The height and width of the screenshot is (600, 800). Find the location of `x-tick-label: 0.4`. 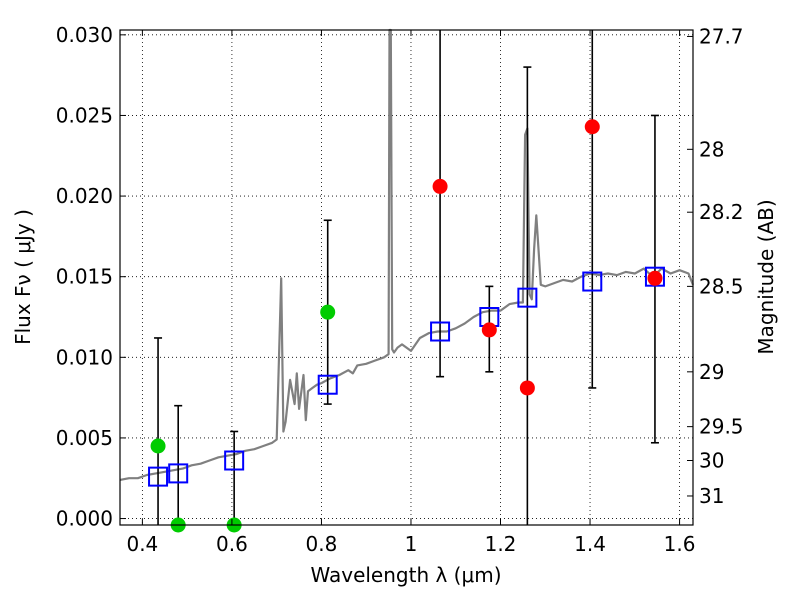

x-tick-label: 0.4 is located at coordinates (142, 544).